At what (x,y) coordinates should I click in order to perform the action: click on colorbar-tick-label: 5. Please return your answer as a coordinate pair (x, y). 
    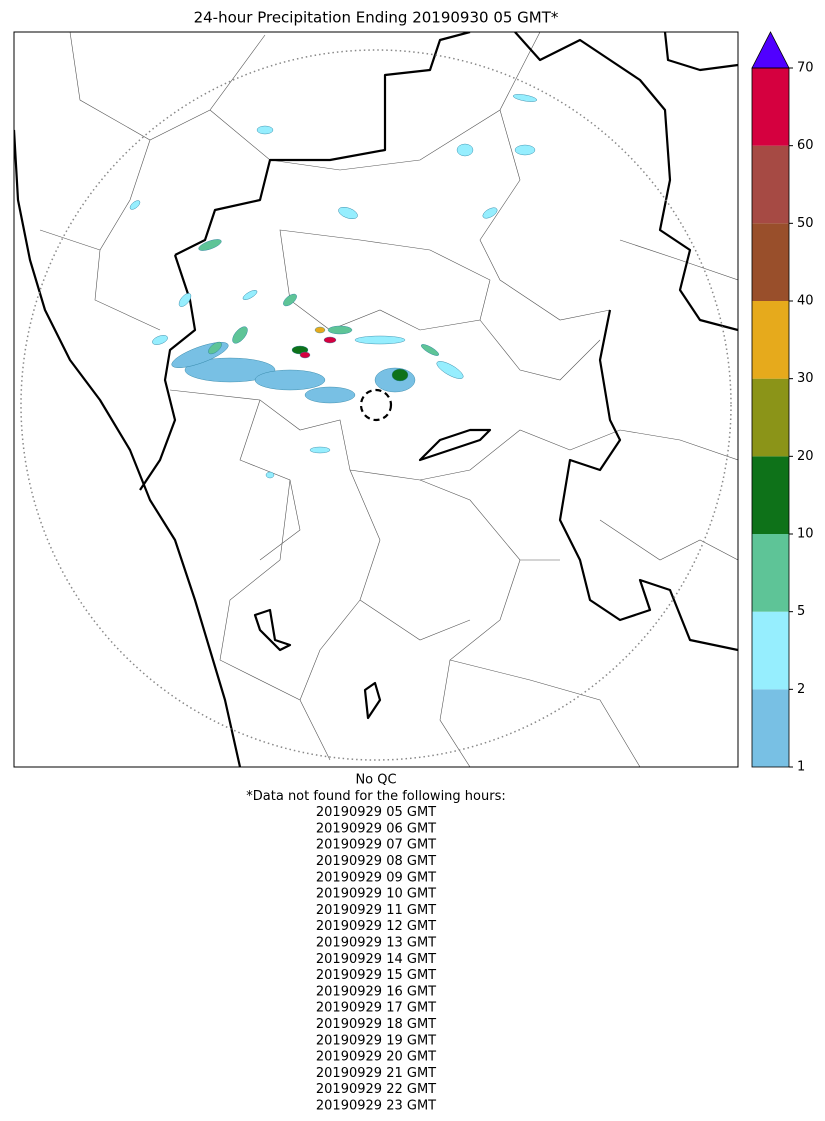
    Looking at the image, I should click on (801, 611).